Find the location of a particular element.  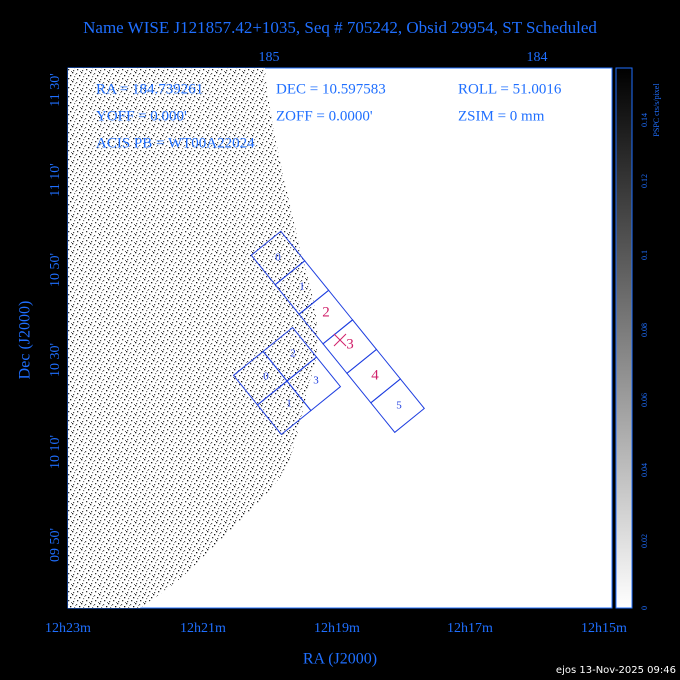

info-dec: DEC = 10.597583 is located at coordinates (331, 89).